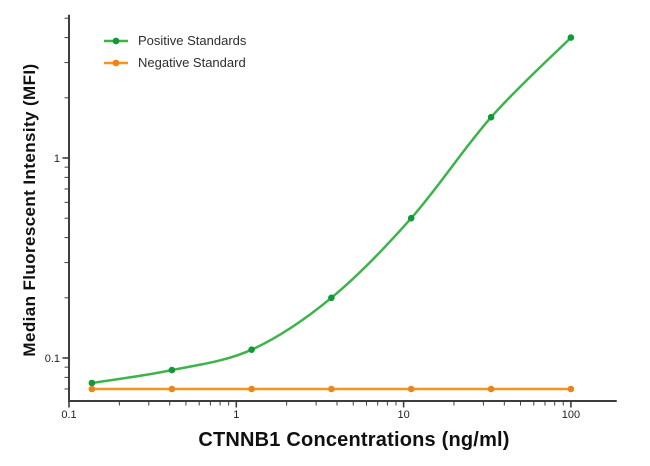 This screenshot has width=650, height=466. What do you see at coordinates (57, 159) in the screenshot?
I see `y-tick-label: 1` at bounding box center [57, 159].